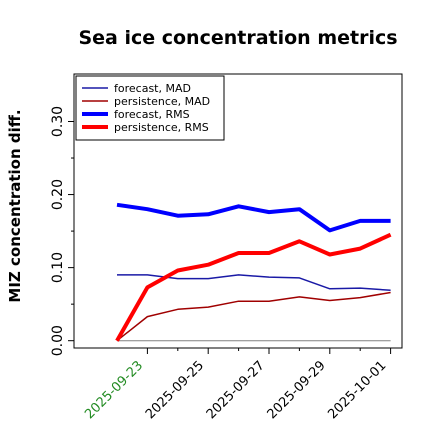 The height and width of the screenshot is (440, 440). I want to click on legend-label-1: forecast, MAD, so click(152, 88).